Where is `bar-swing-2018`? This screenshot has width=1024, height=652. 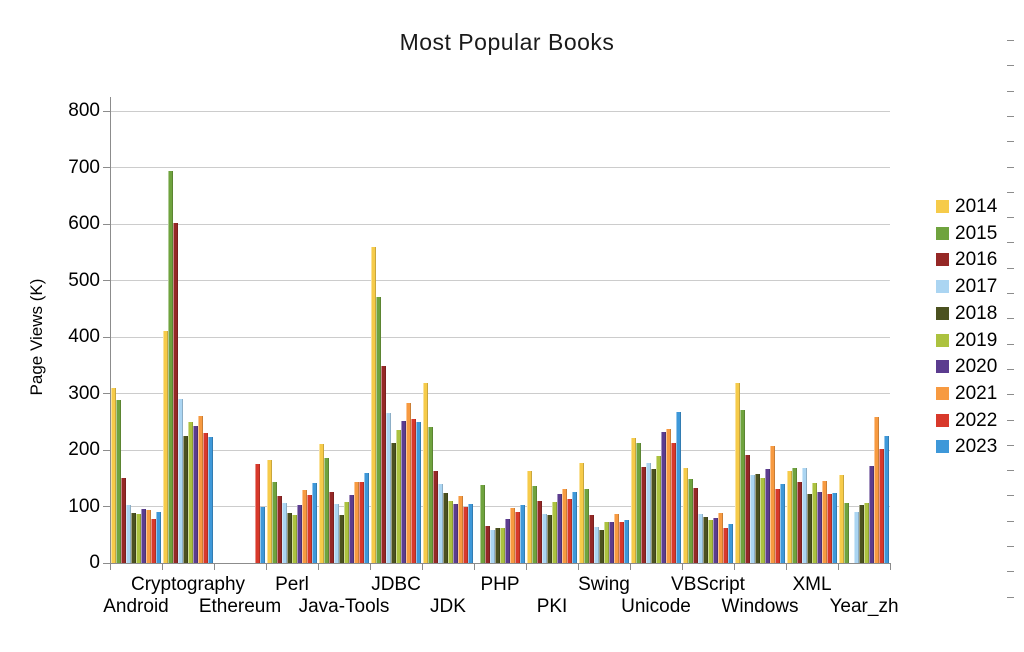
bar-swing-2018 is located at coordinates (601, 546).